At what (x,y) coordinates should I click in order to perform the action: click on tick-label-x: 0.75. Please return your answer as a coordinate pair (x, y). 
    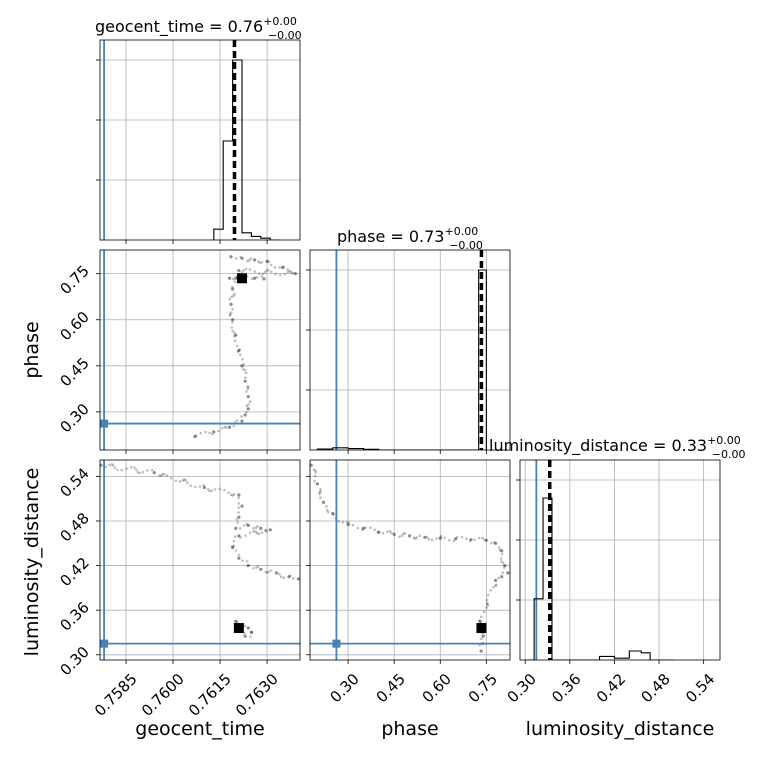
    Looking at the image, I should click on (483, 688).